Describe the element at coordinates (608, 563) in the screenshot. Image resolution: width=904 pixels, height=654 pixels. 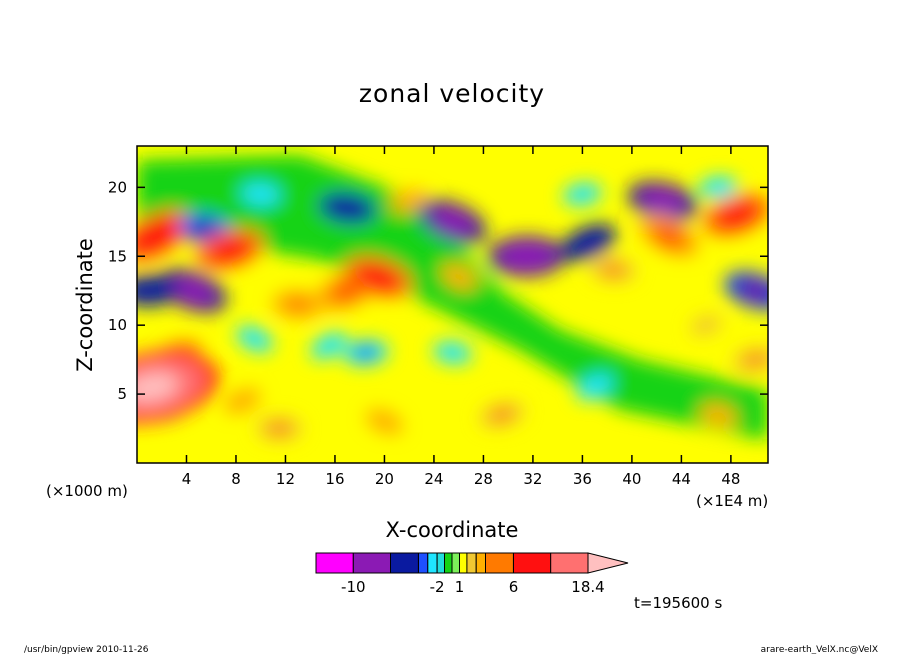
I see `colorbar-arrow` at that location.